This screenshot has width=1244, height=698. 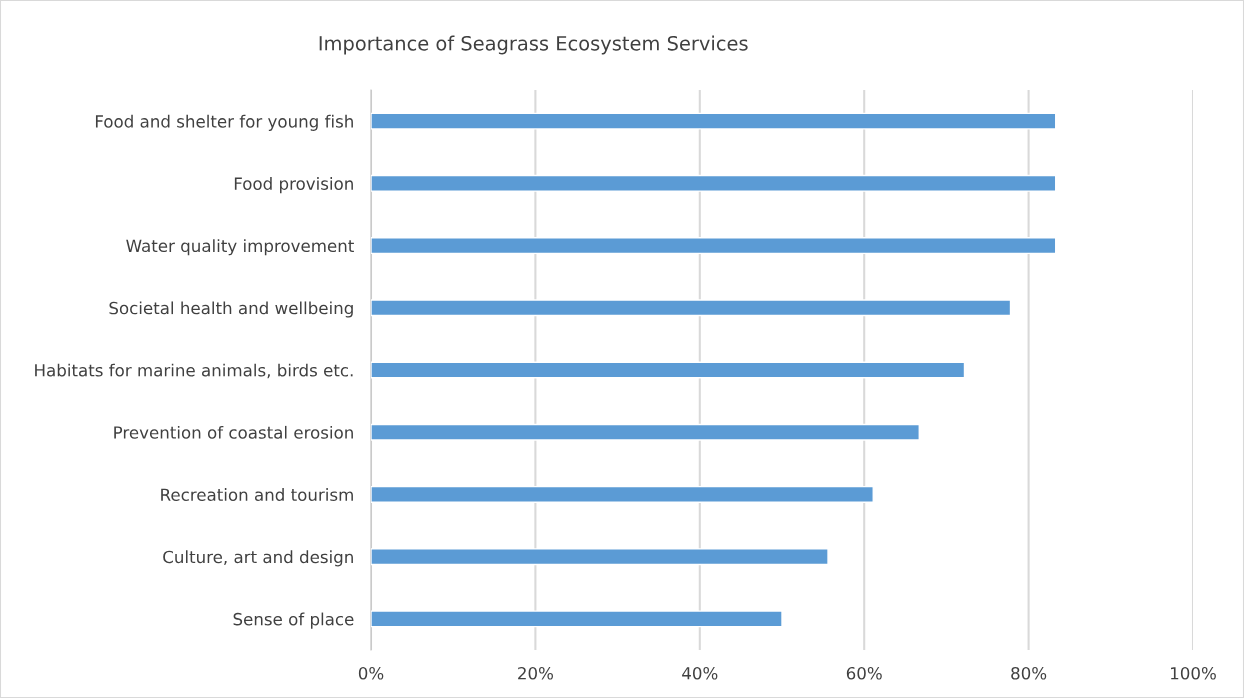 What do you see at coordinates (293, 620) in the screenshot?
I see `y-tick-label: Sense of place` at bounding box center [293, 620].